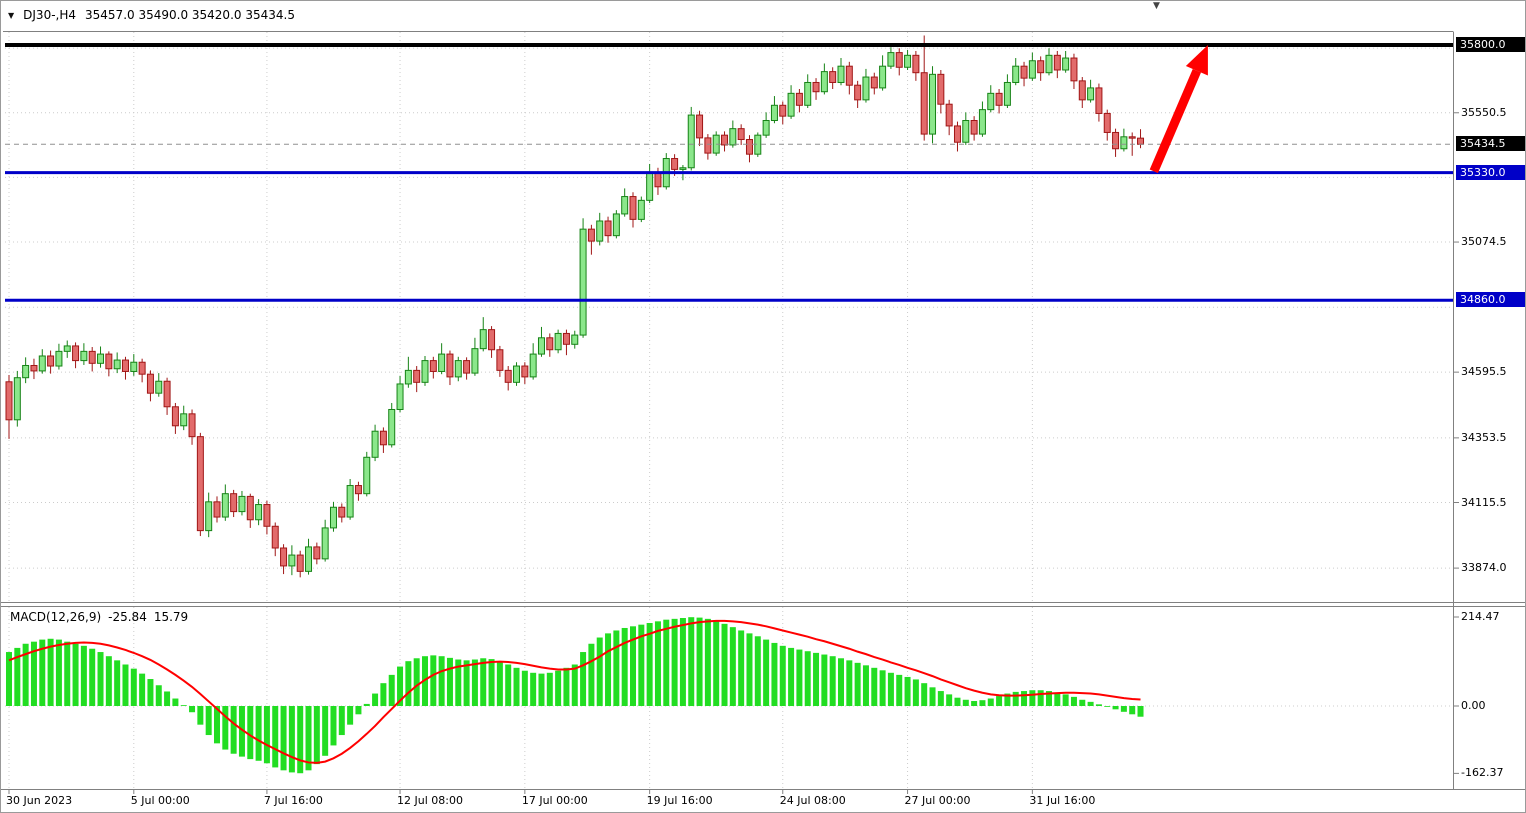 The height and width of the screenshot is (813, 1526). I want to click on indicator-signal-value: 15.79, so click(171, 617).